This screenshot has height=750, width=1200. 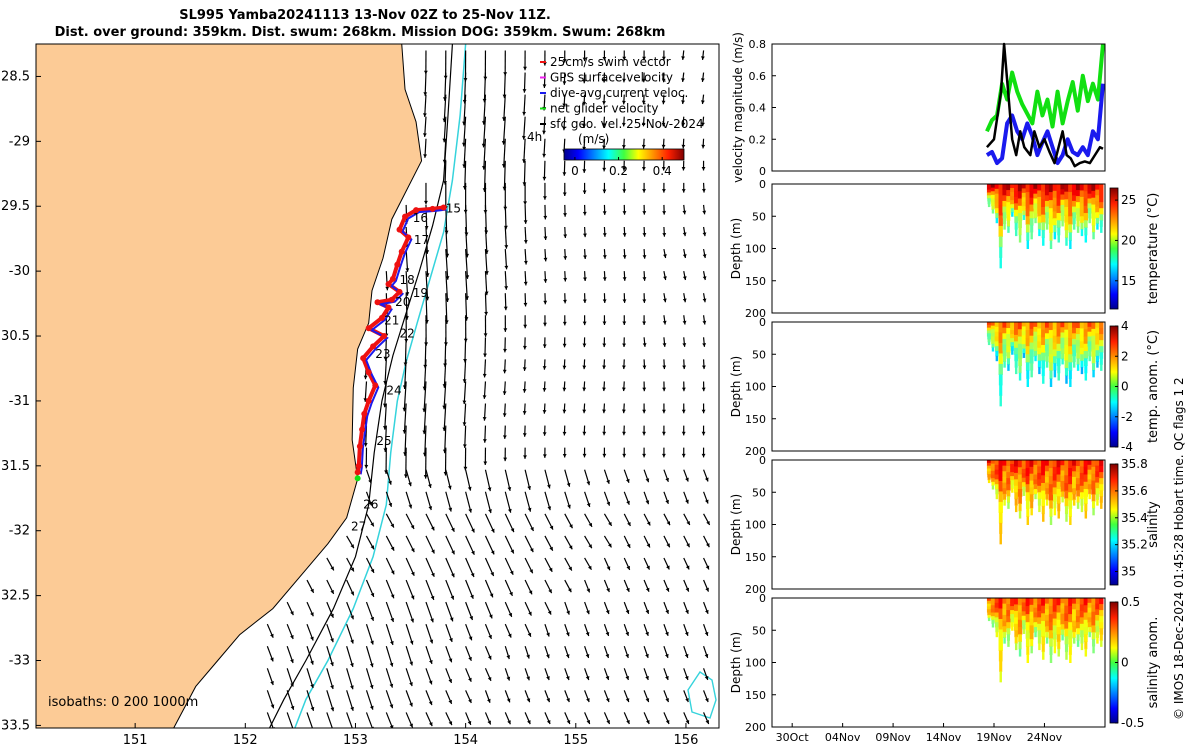 I want to click on map-xtick-label: 153, so click(x=355, y=740).